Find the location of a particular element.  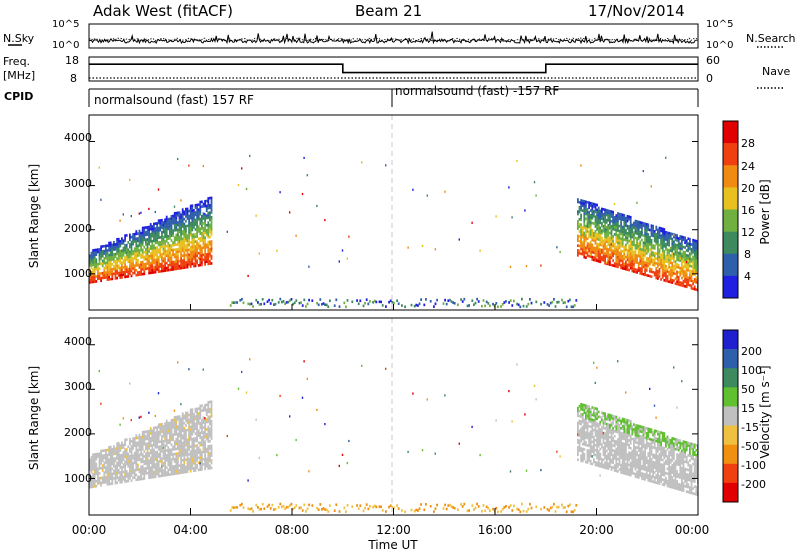

noise-left-tick-top: 10^5 is located at coordinates (65, 24).